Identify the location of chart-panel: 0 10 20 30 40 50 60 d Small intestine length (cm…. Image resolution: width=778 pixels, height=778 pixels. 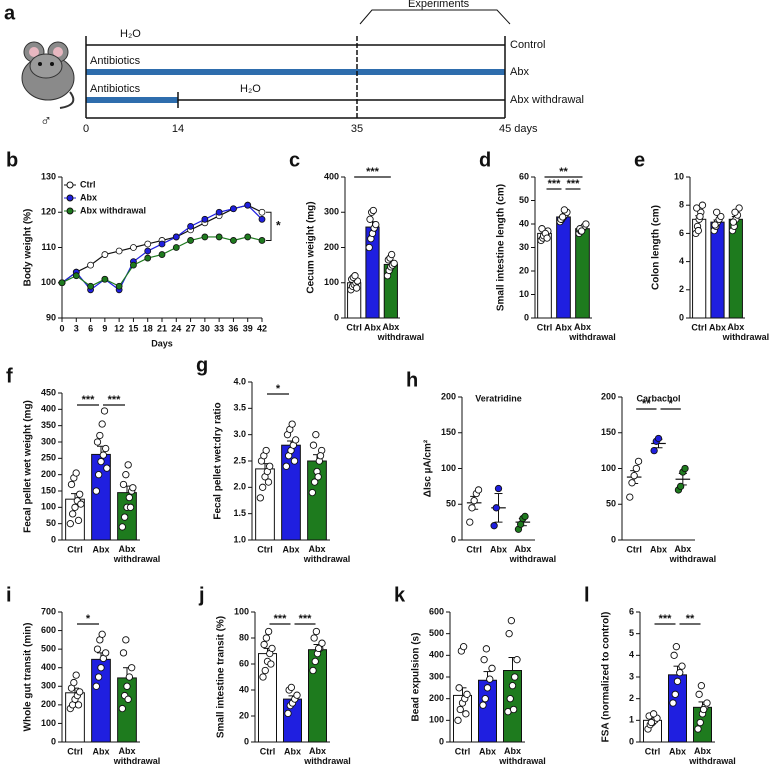
(547, 245).